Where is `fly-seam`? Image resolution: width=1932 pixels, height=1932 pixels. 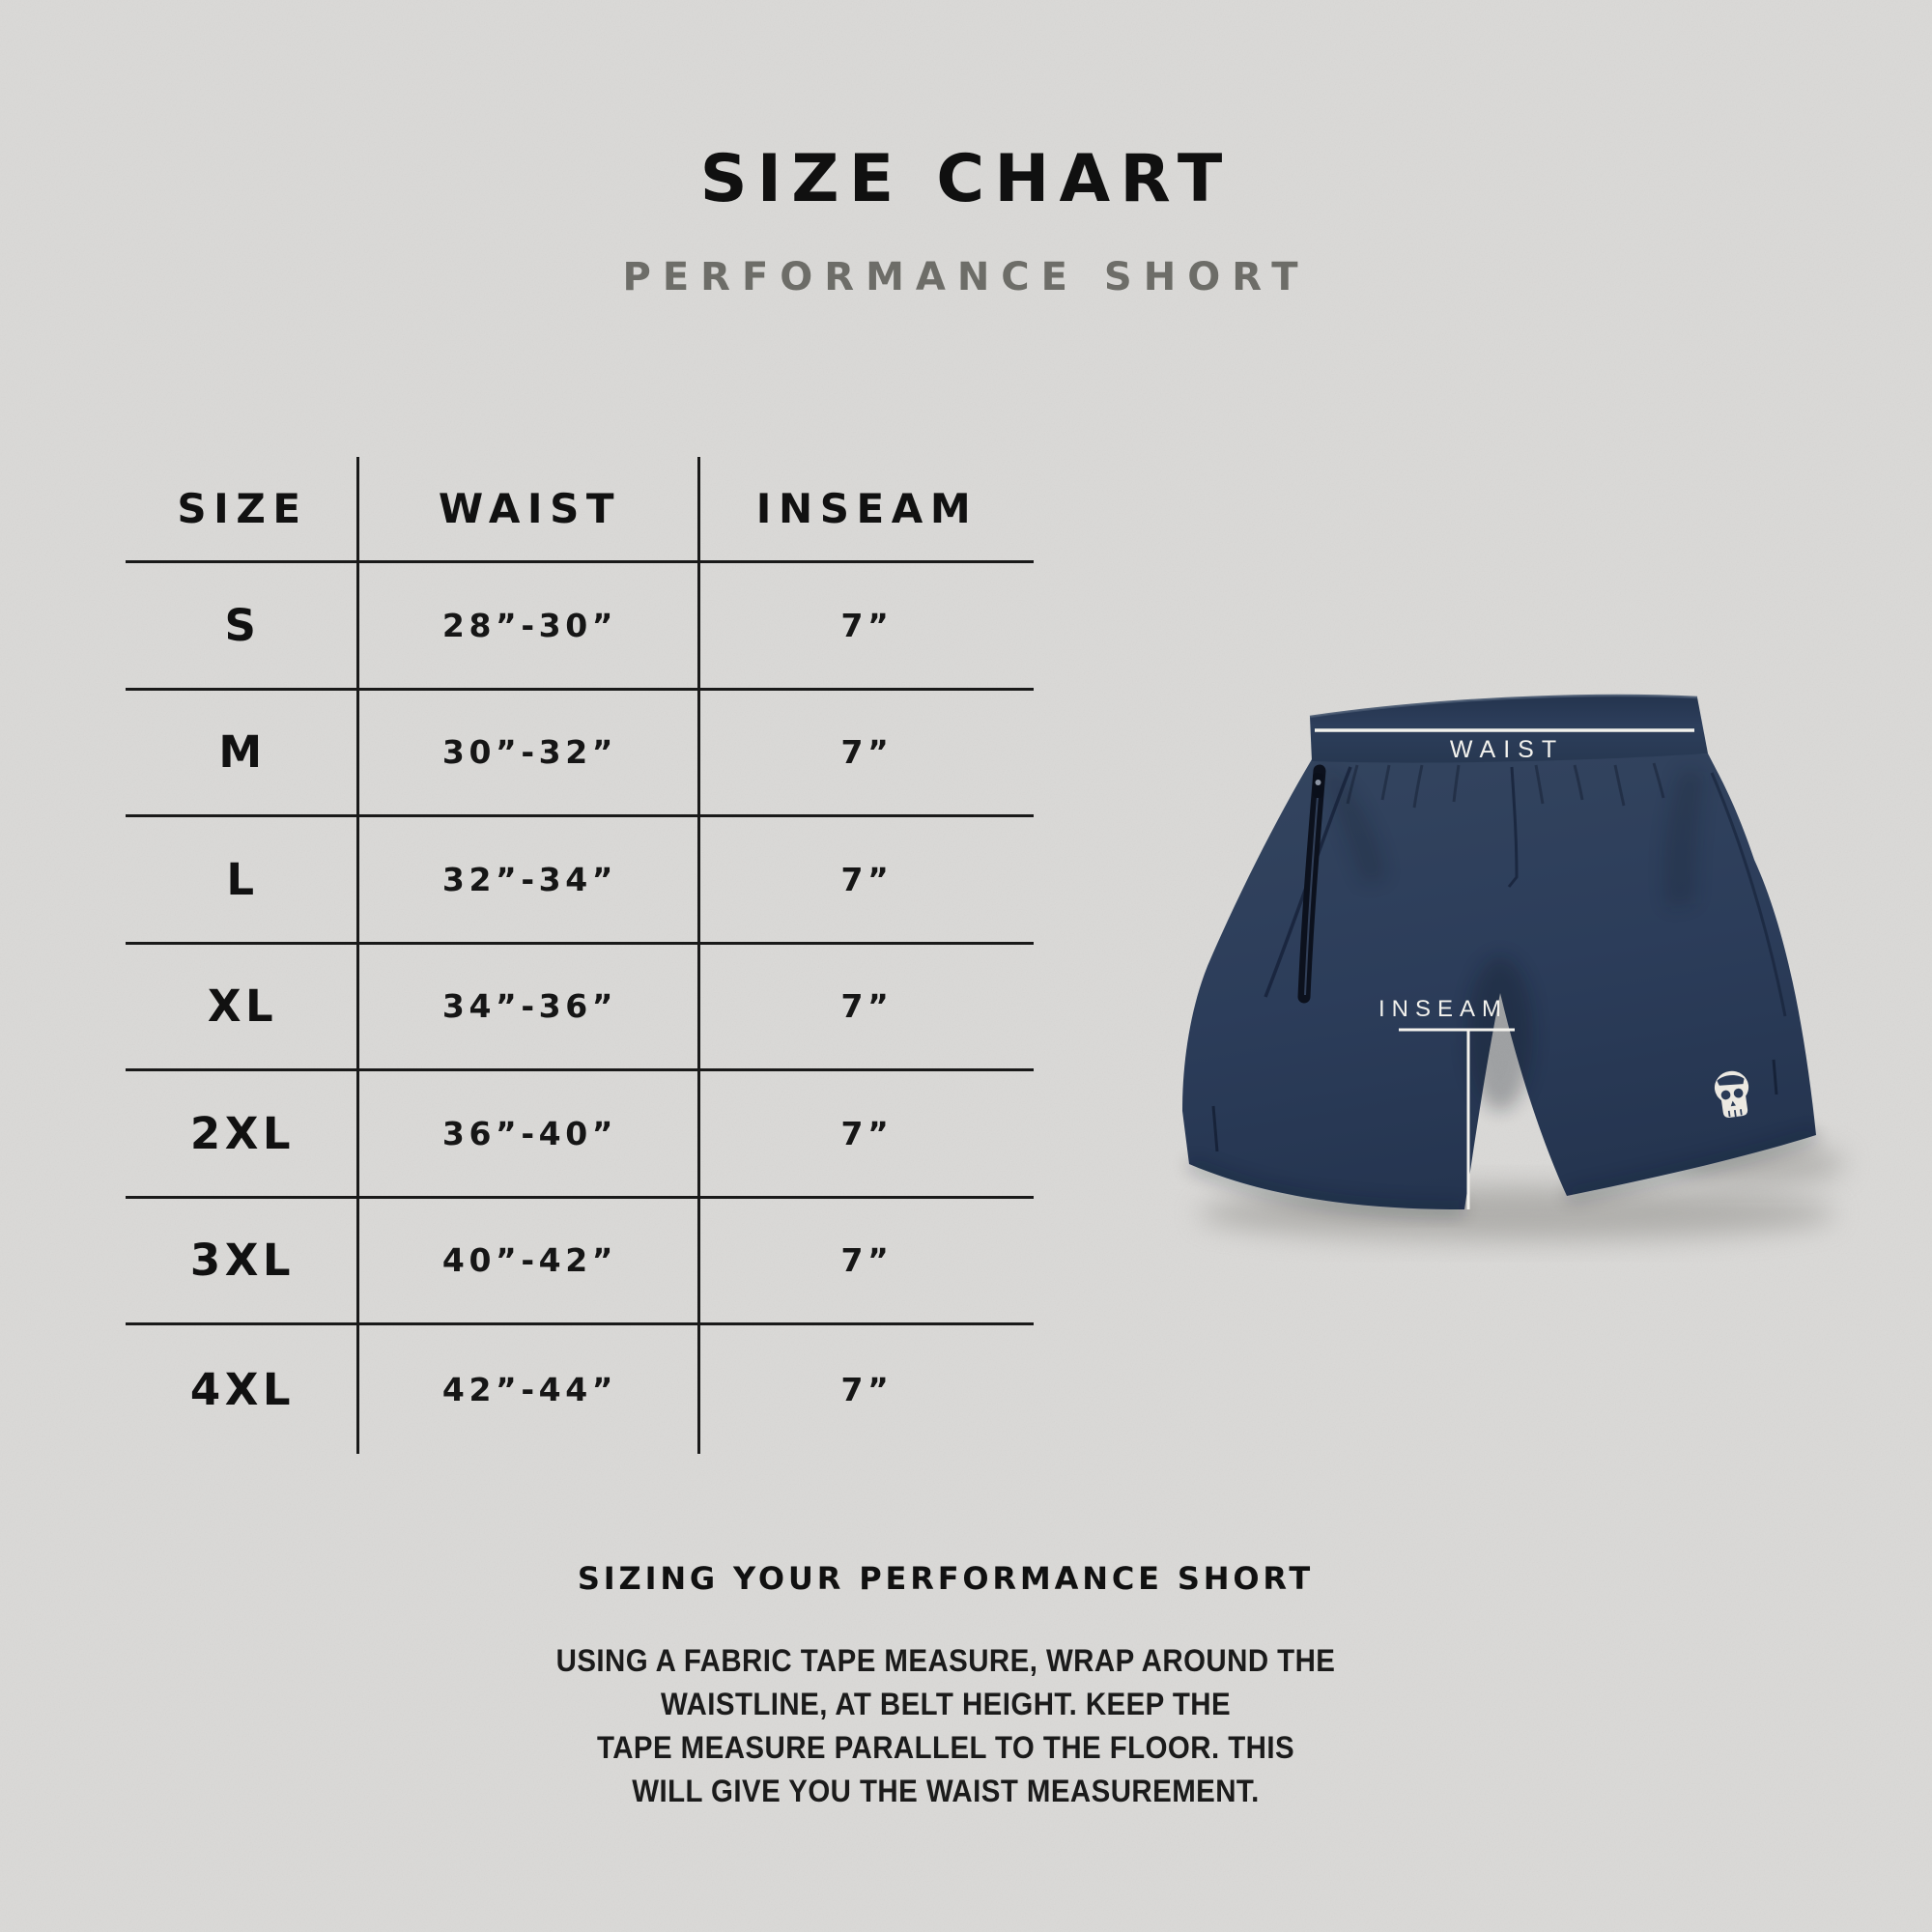
fly-seam is located at coordinates (1513, 827).